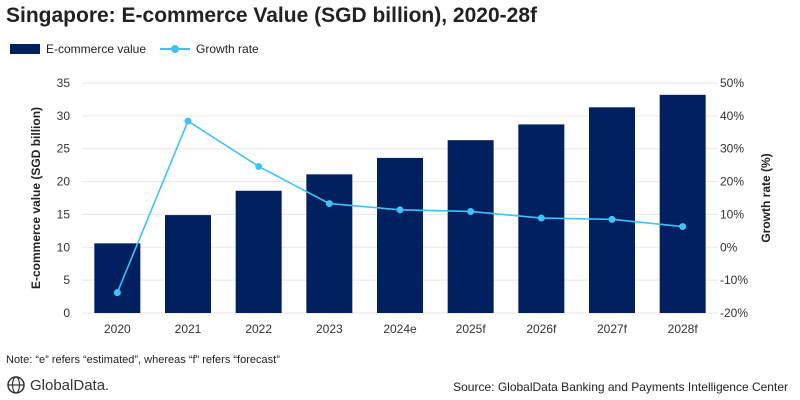 The height and width of the screenshot is (400, 800). I want to click on x-tick-label: 2021, so click(188, 329).